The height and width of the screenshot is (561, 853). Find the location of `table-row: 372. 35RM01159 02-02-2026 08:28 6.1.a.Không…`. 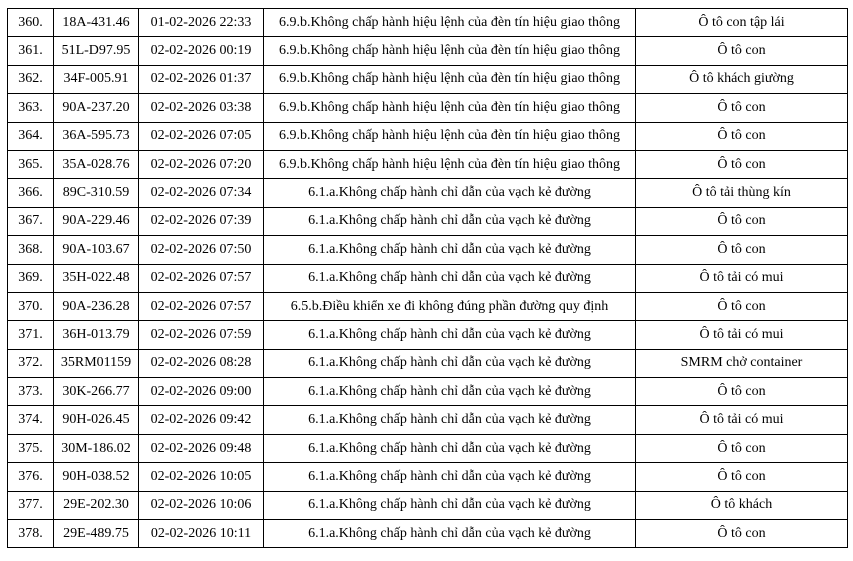

table-row: 372. 35RM01159 02-02-2026 08:28 6.1.a.Không… is located at coordinates (427, 363).